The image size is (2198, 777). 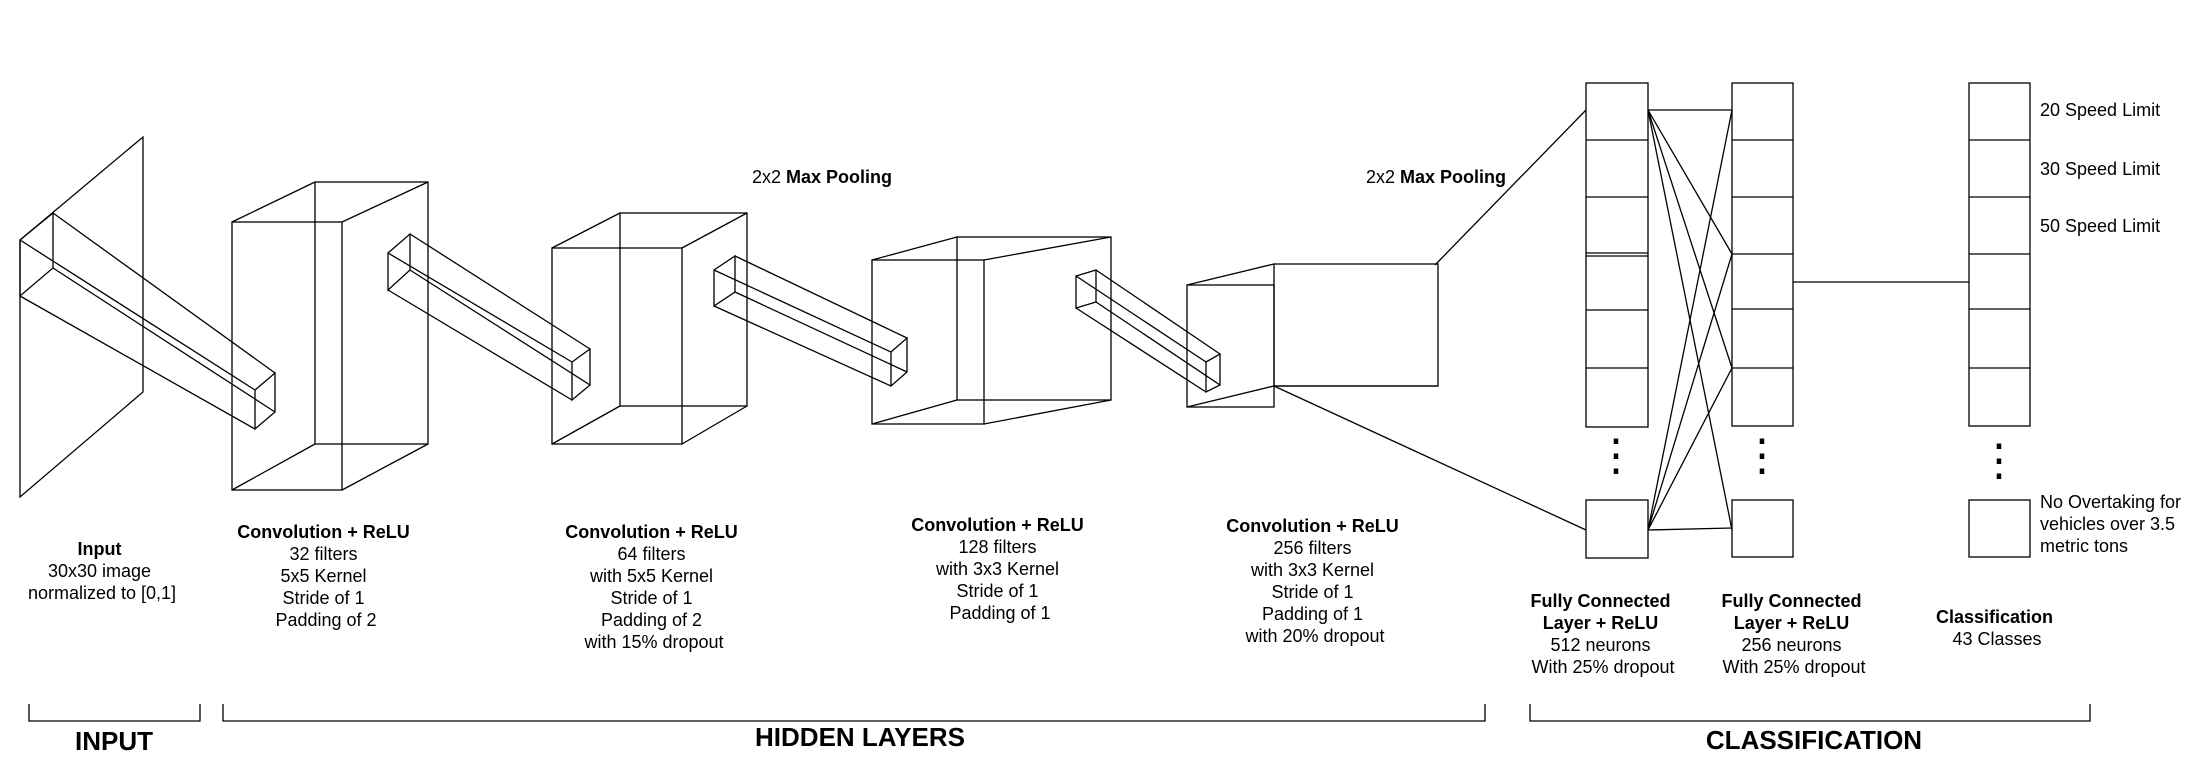 What do you see at coordinates (102, 571) in the screenshot?
I see `input-description: Input 30x30 image normalized to [0,1]` at bounding box center [102, 571].